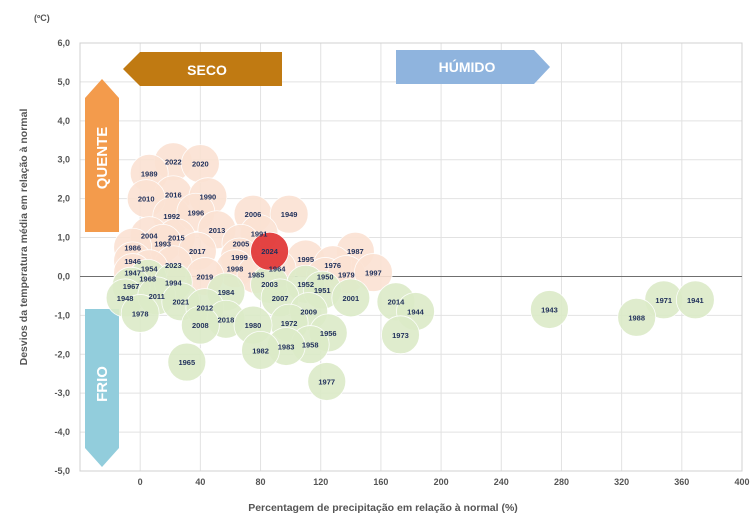 The image size is (756, 524). I want to click on bubble-label-2016: 2016, so click(173, 195).